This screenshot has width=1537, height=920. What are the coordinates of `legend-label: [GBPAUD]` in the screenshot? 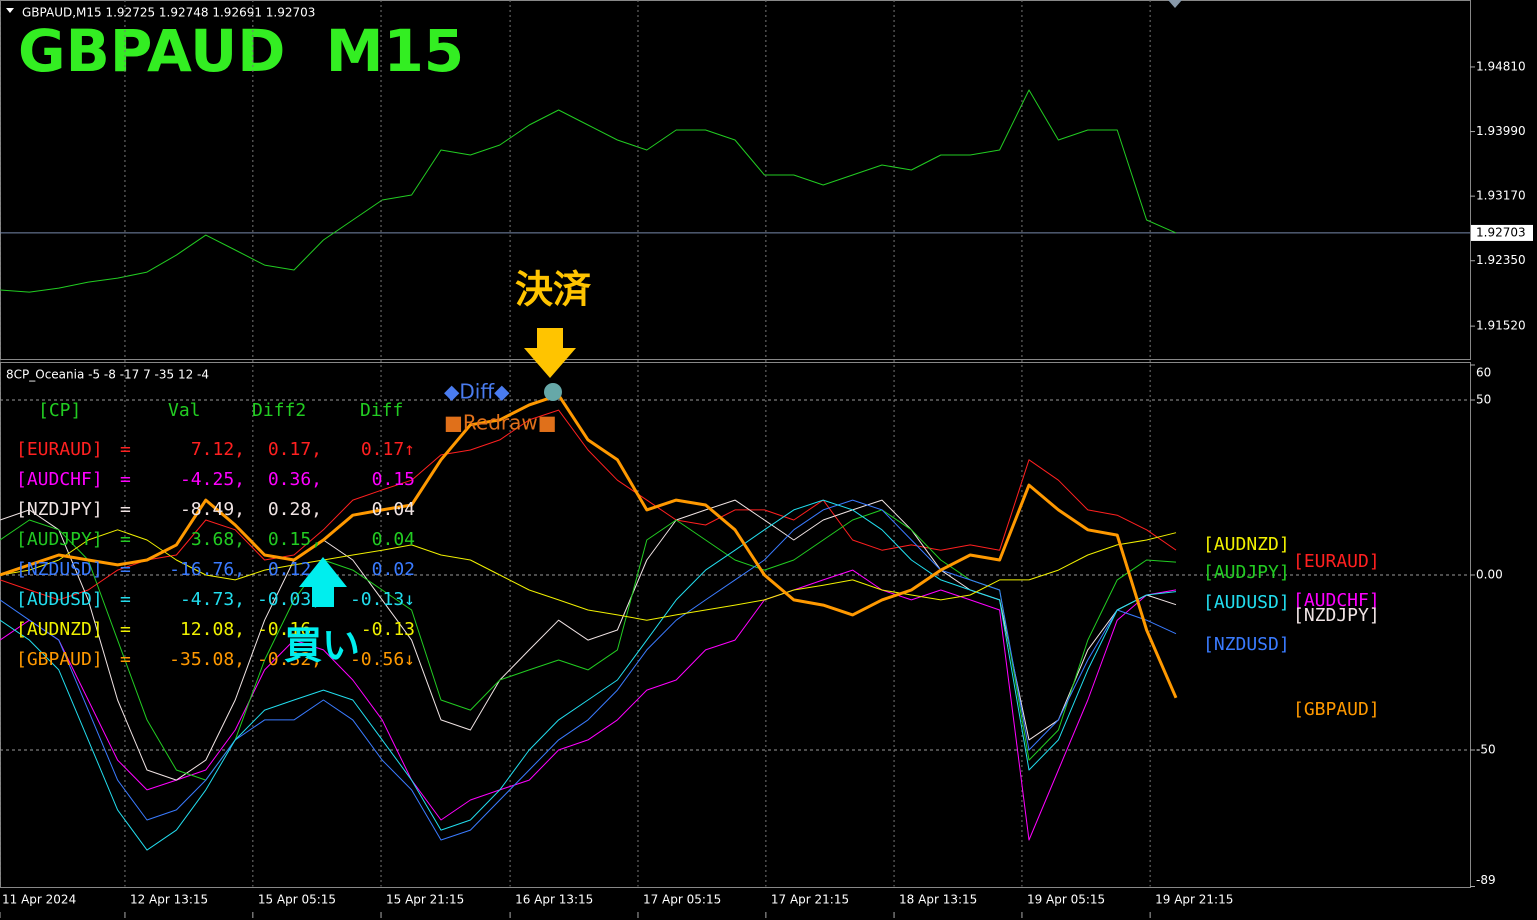 It's located at (1336, 709).